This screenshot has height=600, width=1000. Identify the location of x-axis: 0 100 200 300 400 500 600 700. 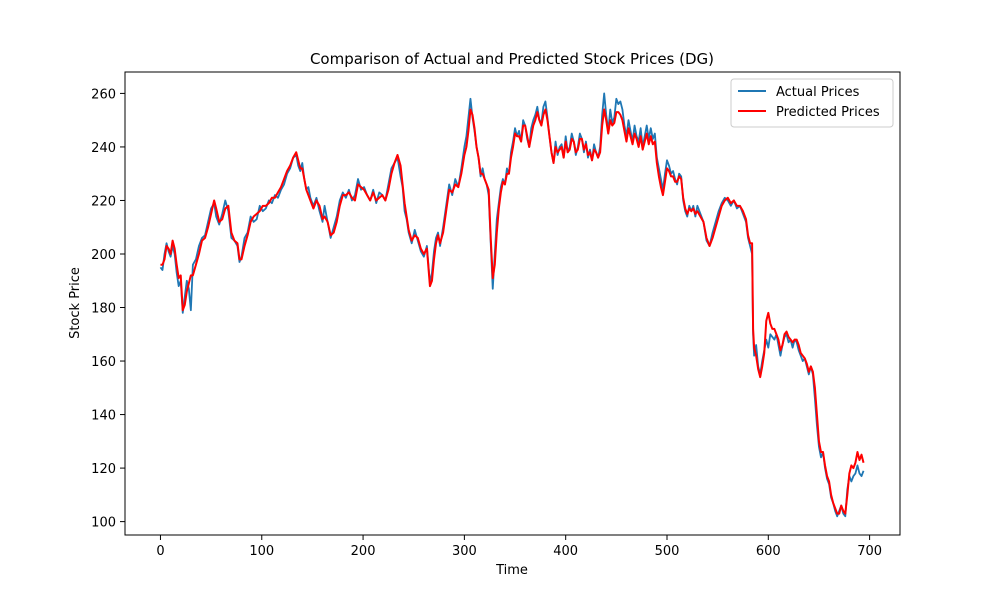
(519, 547).